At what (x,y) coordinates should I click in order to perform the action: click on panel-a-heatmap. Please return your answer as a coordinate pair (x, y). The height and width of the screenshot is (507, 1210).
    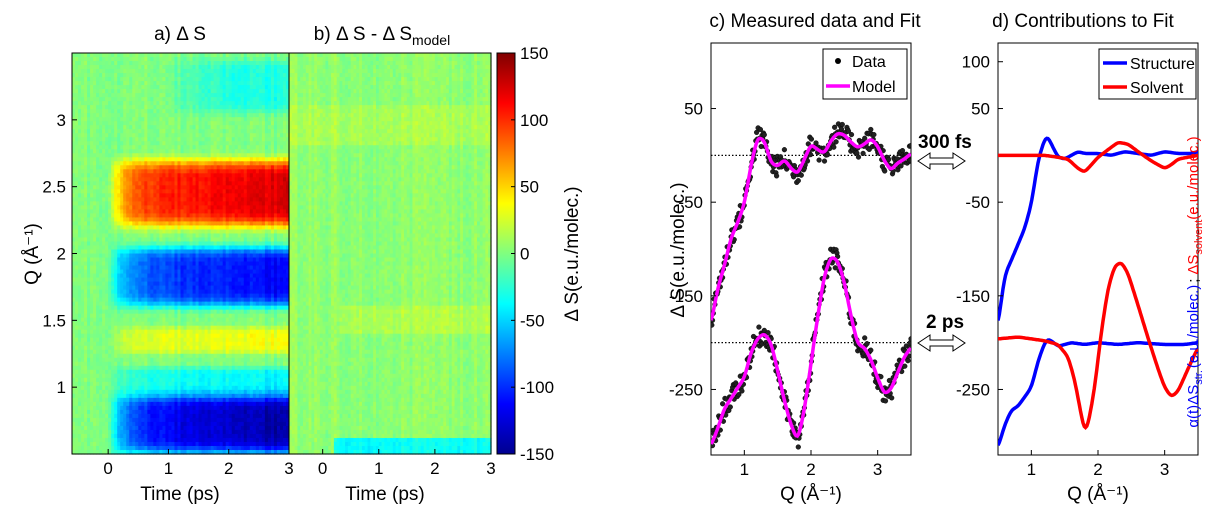
    Looking at the image, I should click on (181, 254).